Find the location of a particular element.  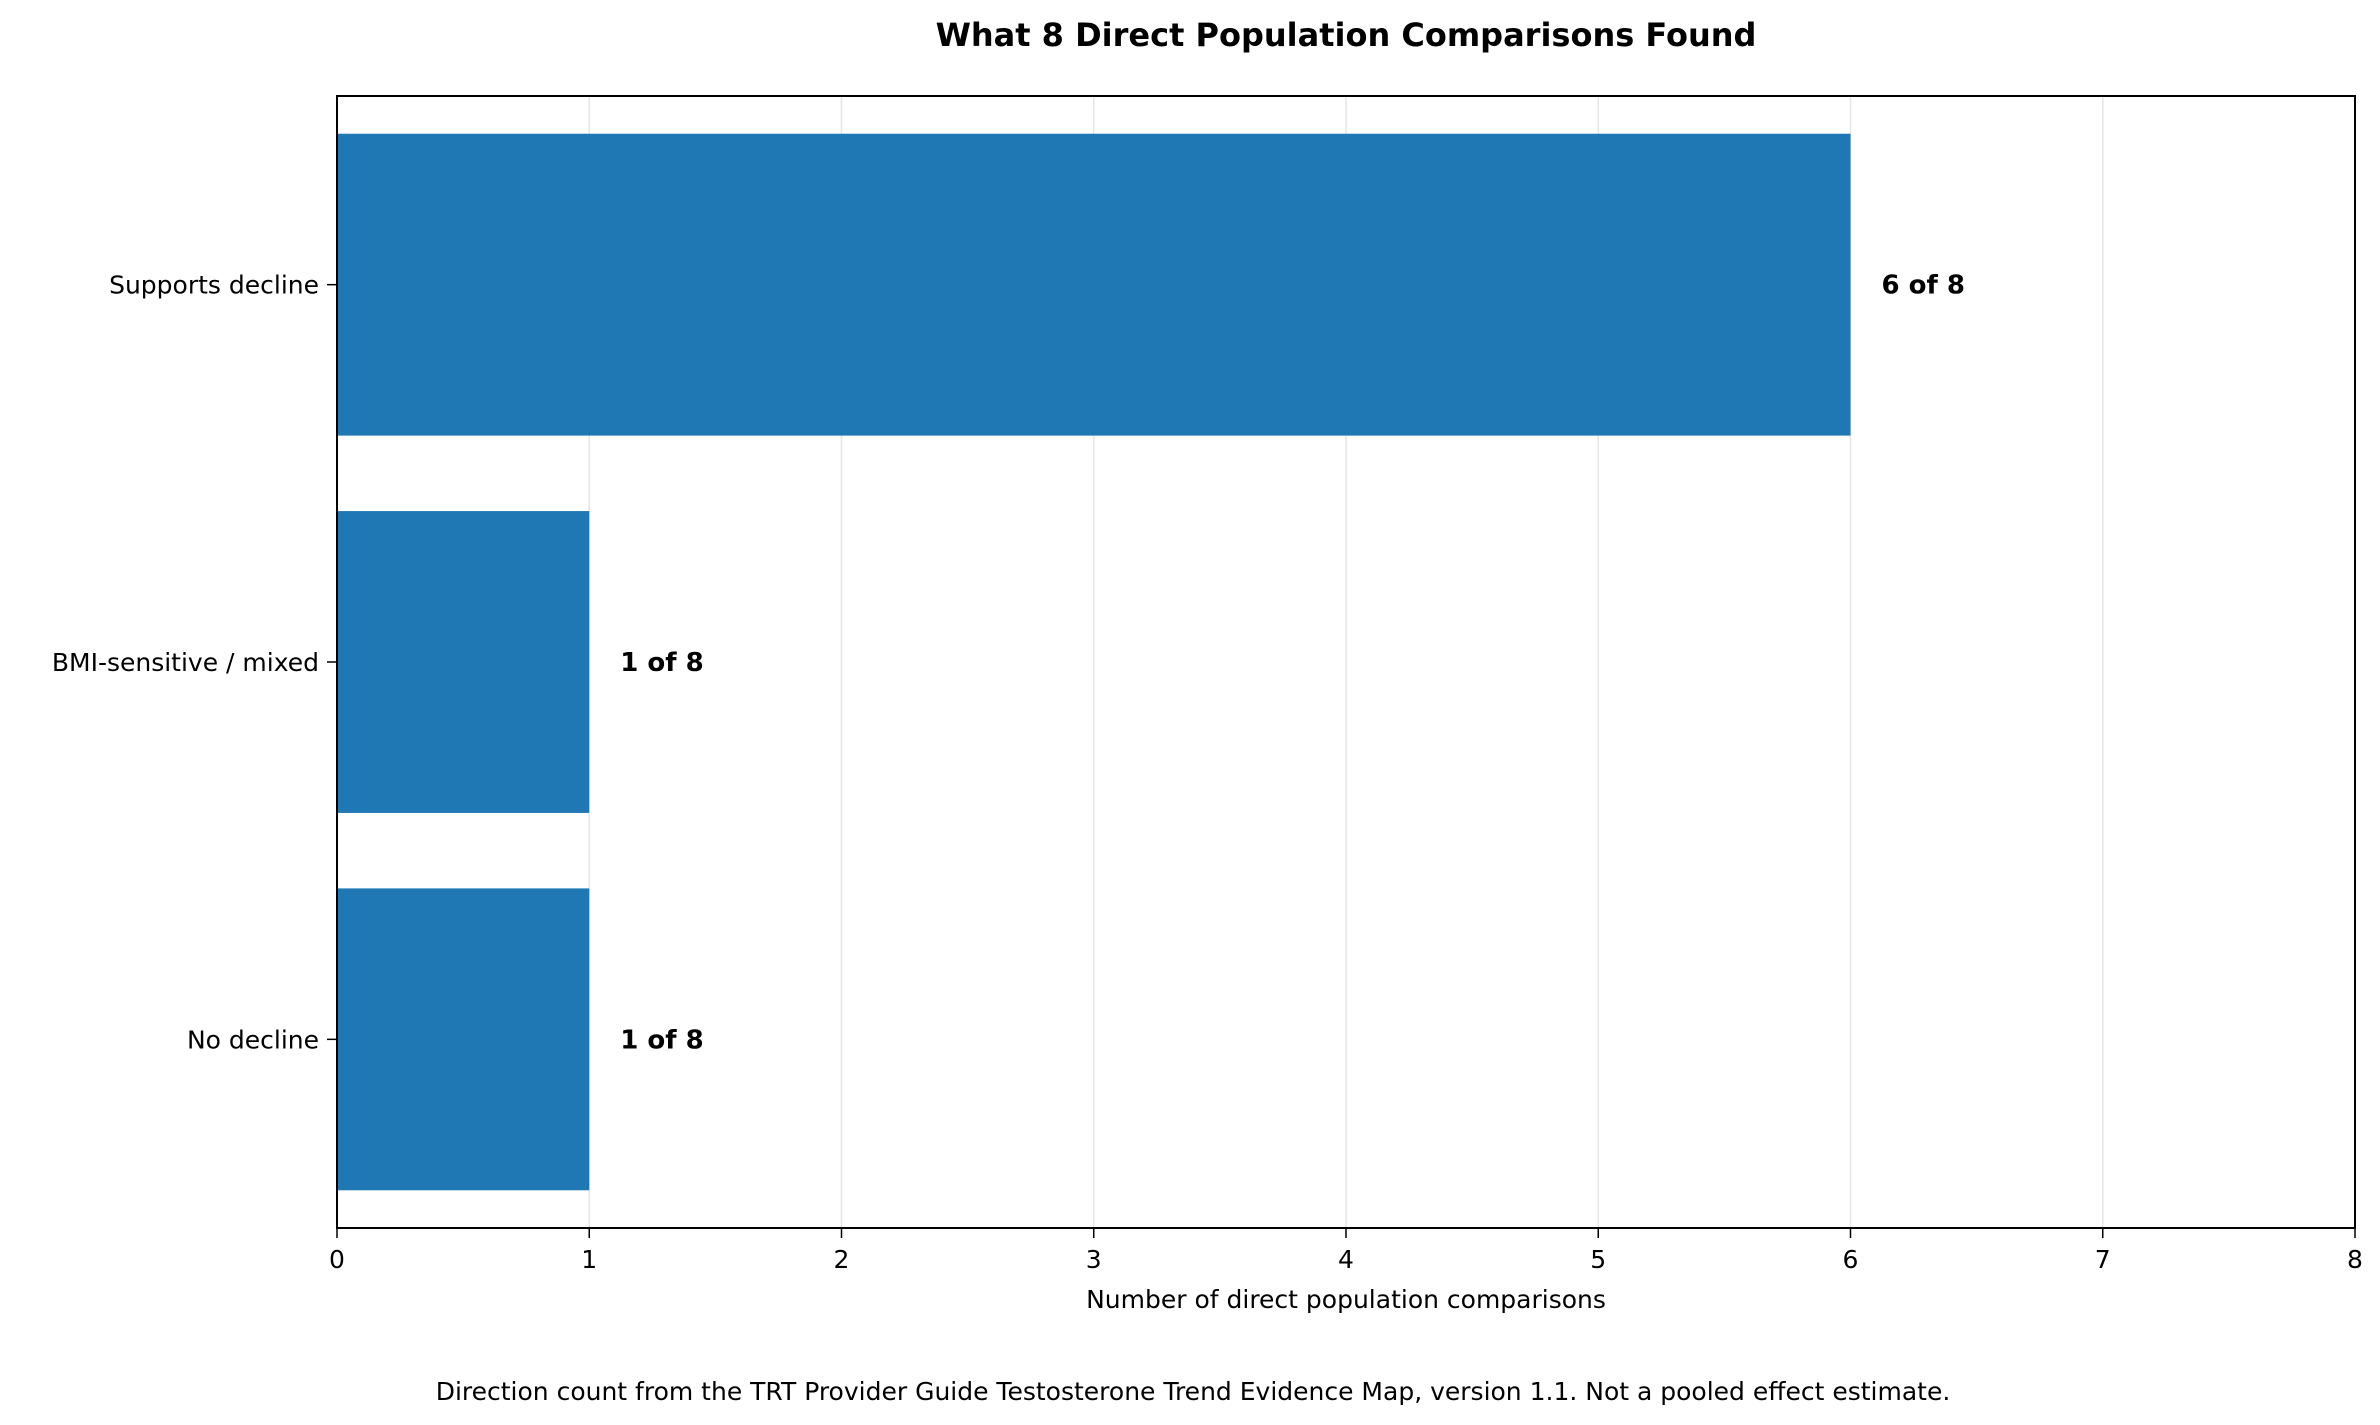

x-axis-ticks: 0 1 2 3 4 5 6 7 8 is located at coordinates (1346, 1251).